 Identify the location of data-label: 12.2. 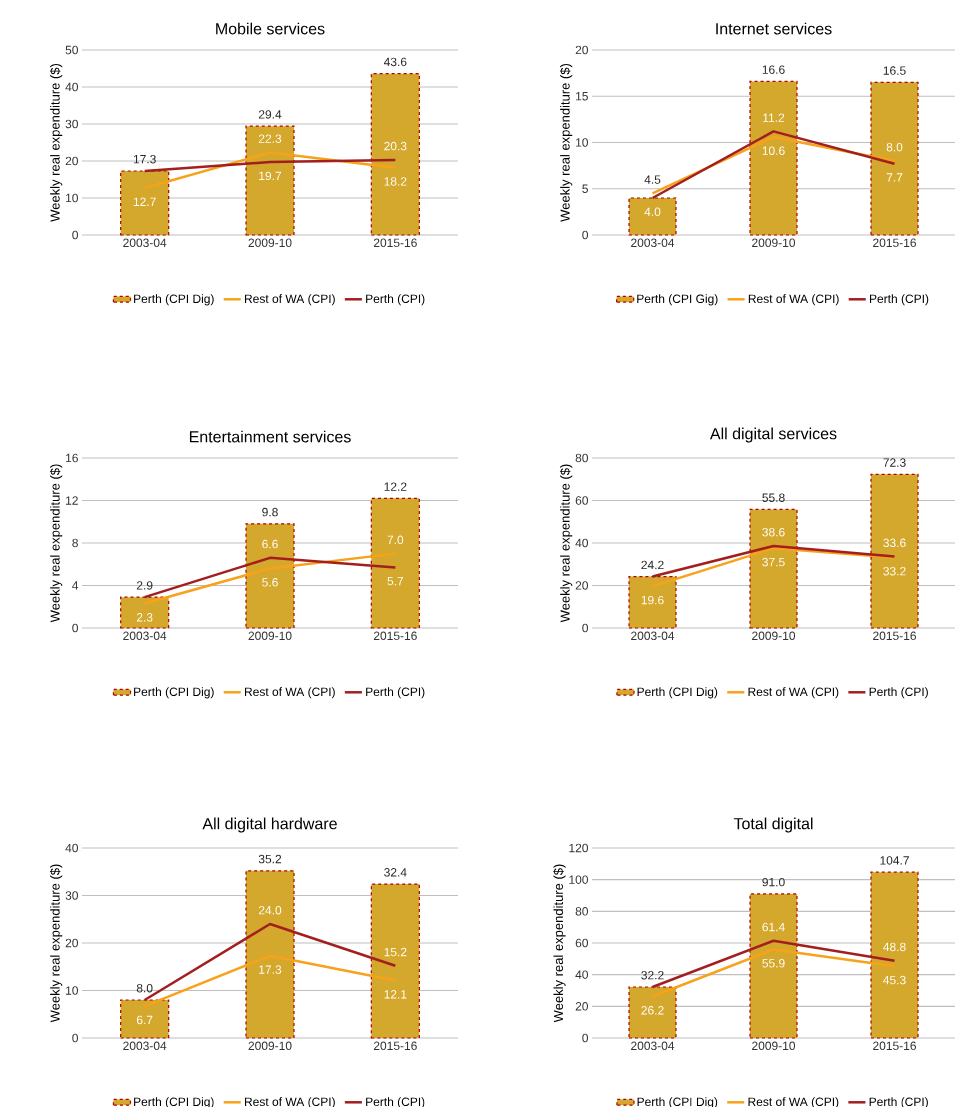
(395, 486).